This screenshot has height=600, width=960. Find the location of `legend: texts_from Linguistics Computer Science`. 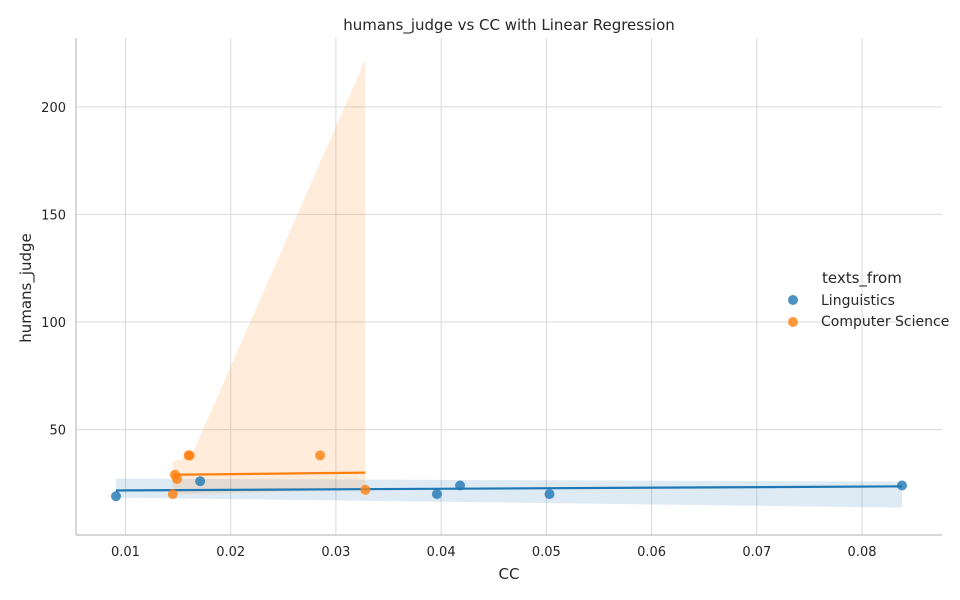

legend: texts_from Linguistics Computer Science is located at coordinates (868, 299).